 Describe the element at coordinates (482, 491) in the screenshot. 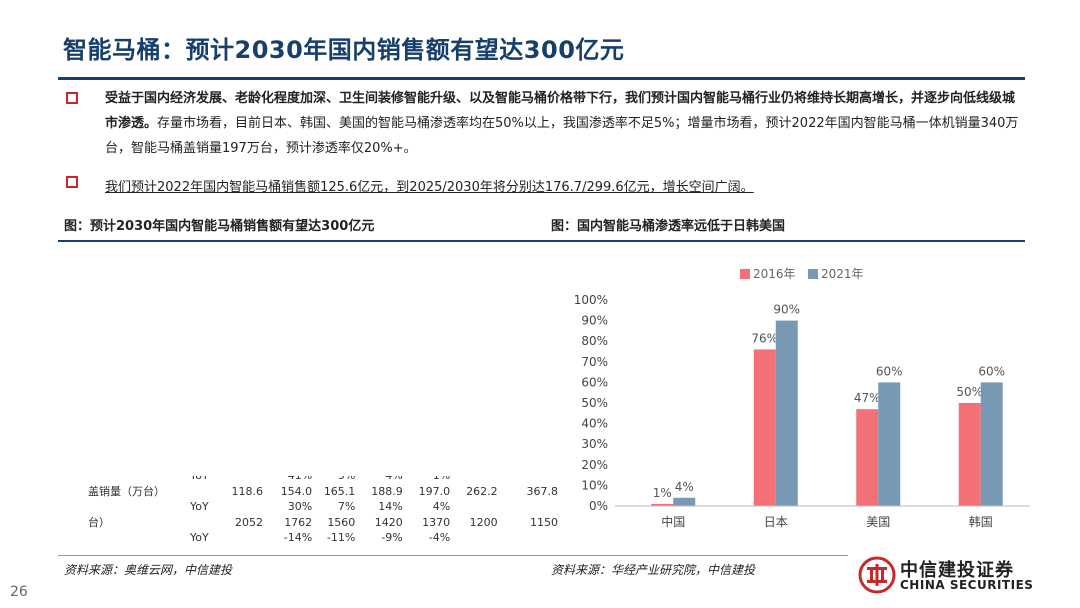

I see `table-cell: 262.2` at that location.